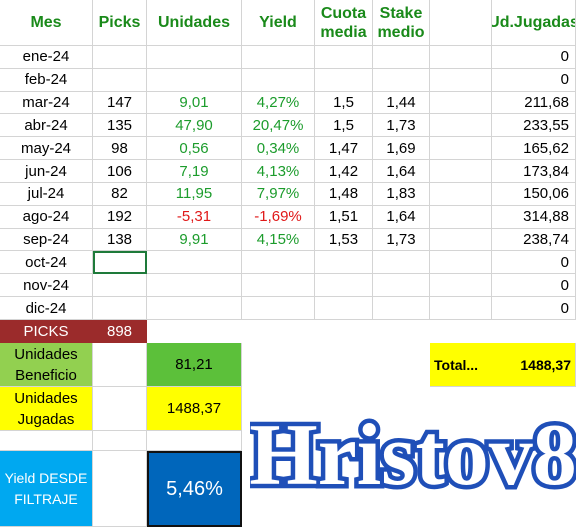 The width and height of the screenshot is (576, 527). I want to click on cell-mes: jun-24, so click(46, 171).